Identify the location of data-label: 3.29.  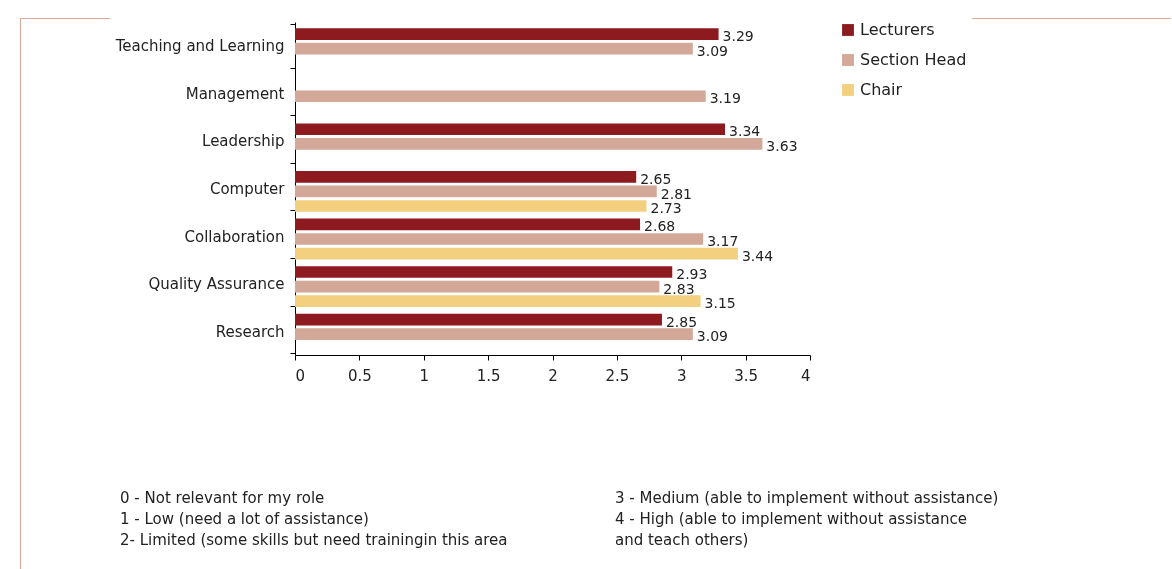
(738, 36).